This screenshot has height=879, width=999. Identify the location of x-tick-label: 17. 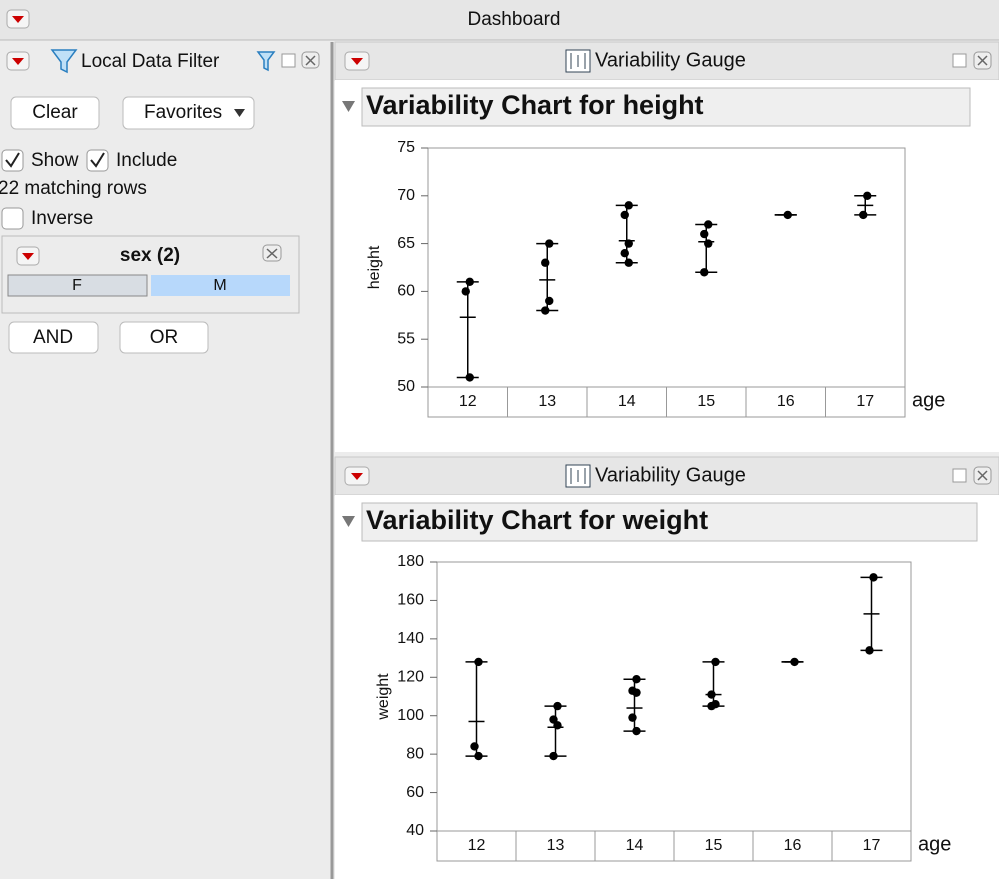
(872, 845).